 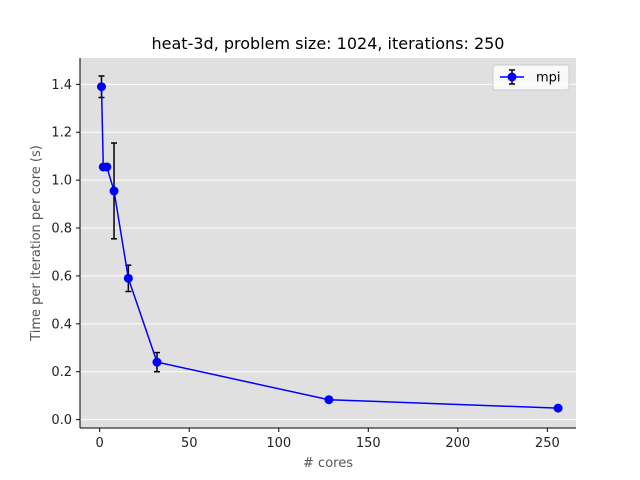 I want to click on y-axis-label: Time per iteration per core (s), so click(x=36, y=243).